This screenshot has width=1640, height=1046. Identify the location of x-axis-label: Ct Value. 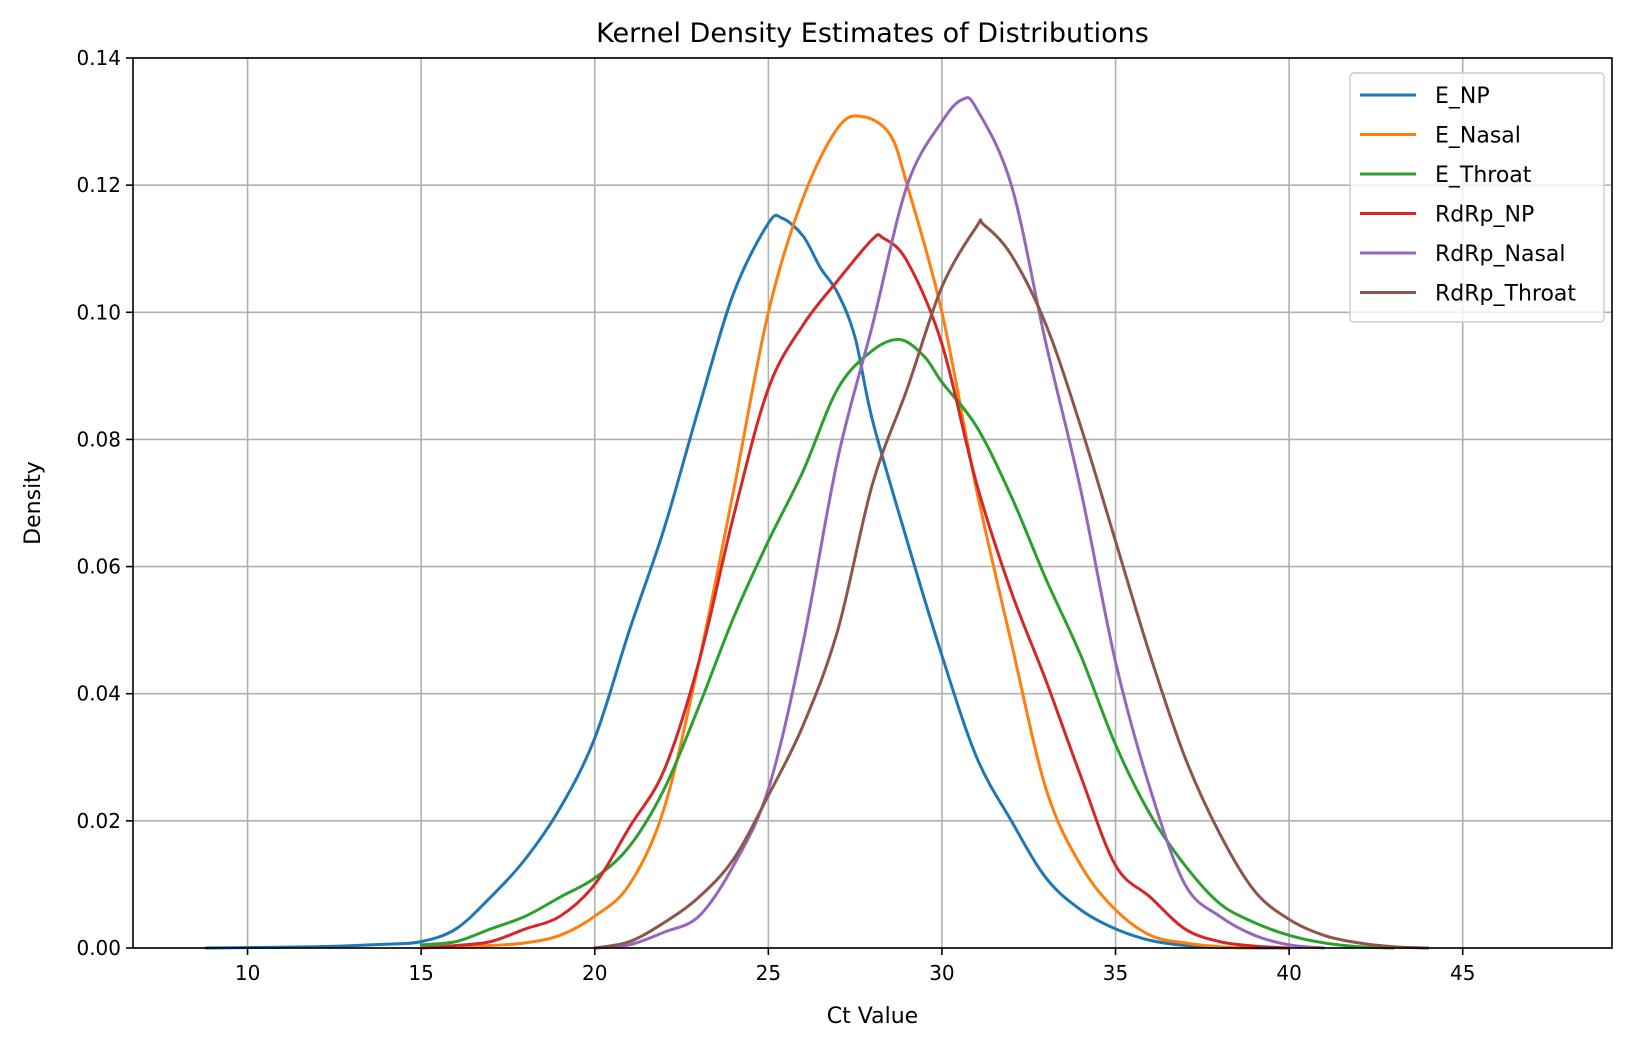
(872, 1016).